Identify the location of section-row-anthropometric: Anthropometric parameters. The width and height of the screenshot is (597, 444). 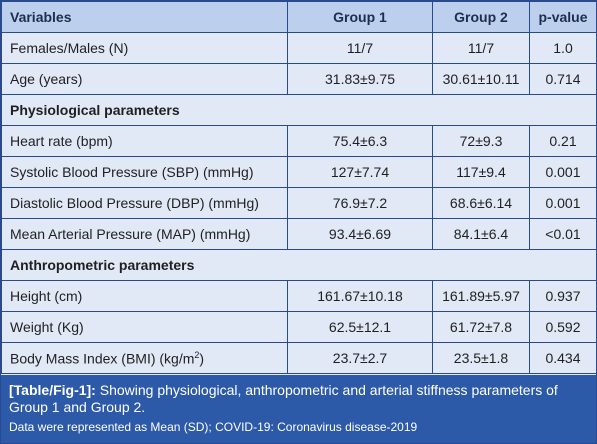
(299, 265).